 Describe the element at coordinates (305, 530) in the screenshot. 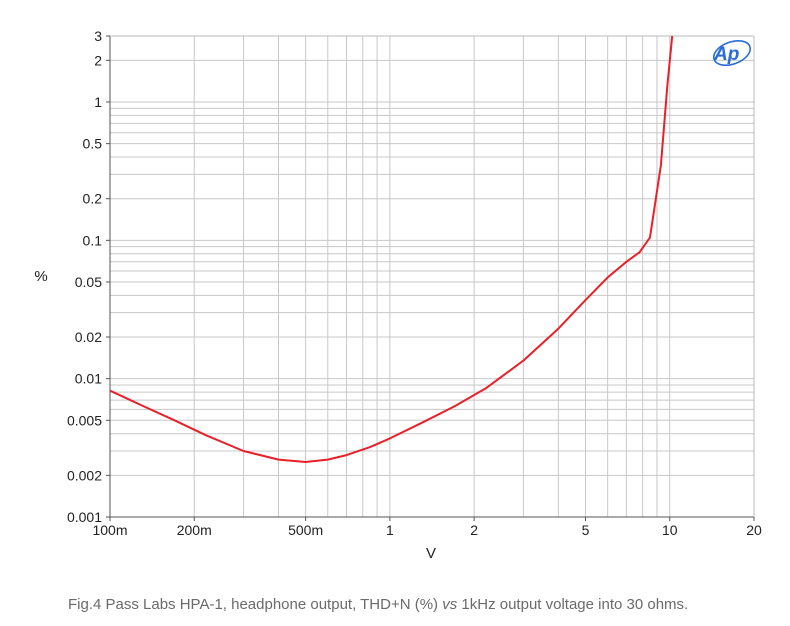

I see `x-tick-label: 500m` at that location.